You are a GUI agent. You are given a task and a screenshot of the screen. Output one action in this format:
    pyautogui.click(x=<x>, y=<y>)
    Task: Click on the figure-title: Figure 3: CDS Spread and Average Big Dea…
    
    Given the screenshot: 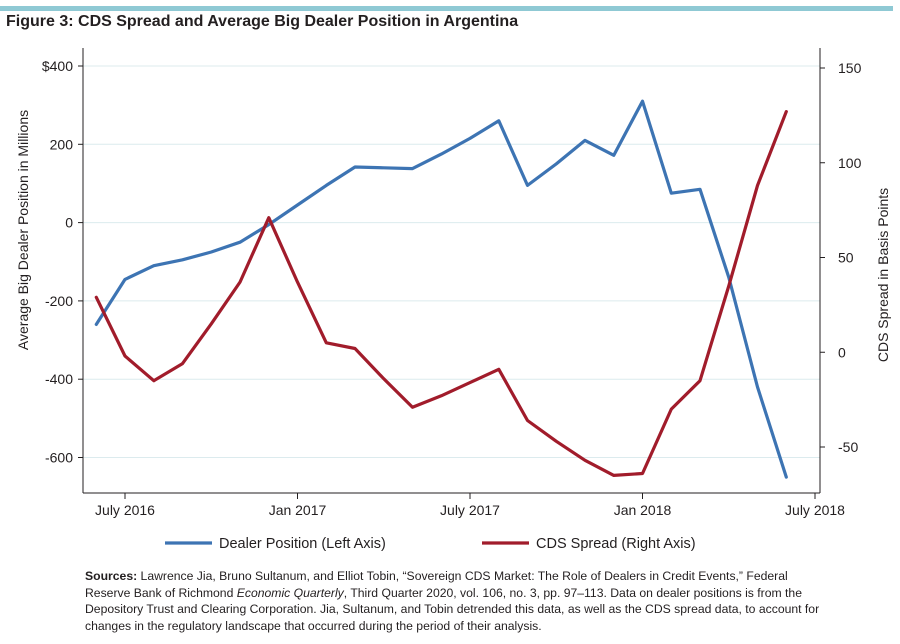 What is the action you would take?
    pyautogui.click(x=262, y=21)
    